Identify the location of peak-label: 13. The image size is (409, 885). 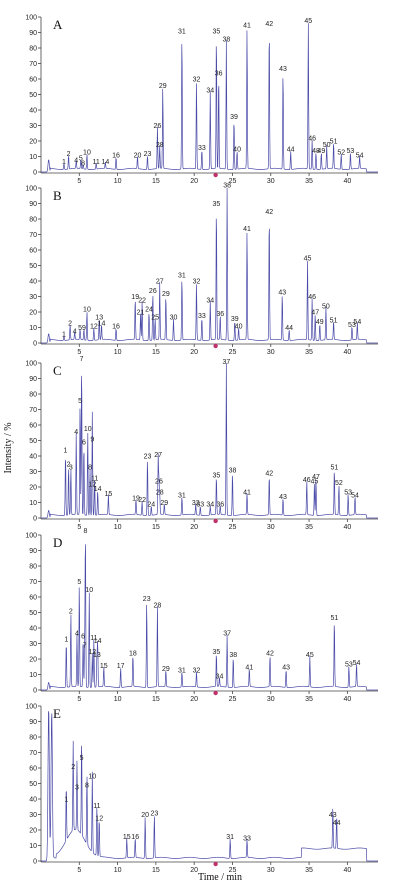
(97, 655).